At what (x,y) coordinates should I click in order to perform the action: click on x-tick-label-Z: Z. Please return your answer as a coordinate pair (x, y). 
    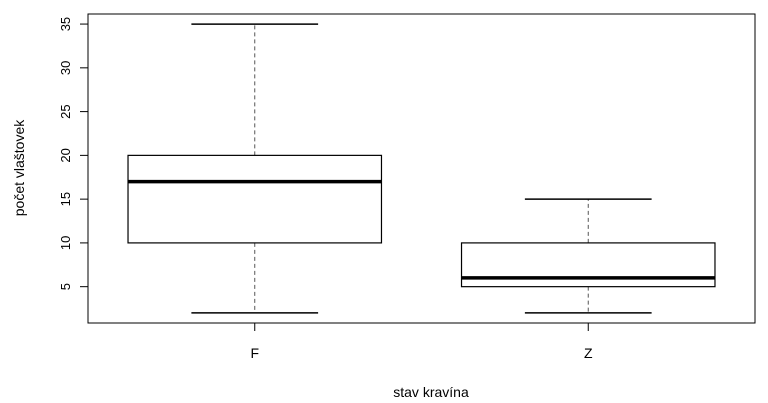
    Looking at the image, I should click on (588, 353).